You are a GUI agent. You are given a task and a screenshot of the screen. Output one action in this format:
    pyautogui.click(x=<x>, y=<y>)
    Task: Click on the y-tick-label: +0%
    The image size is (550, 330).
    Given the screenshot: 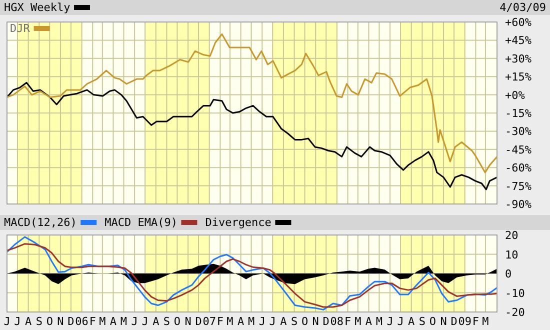 What is the action you would take?
    pyautogui.click(x=515, y=95)
    